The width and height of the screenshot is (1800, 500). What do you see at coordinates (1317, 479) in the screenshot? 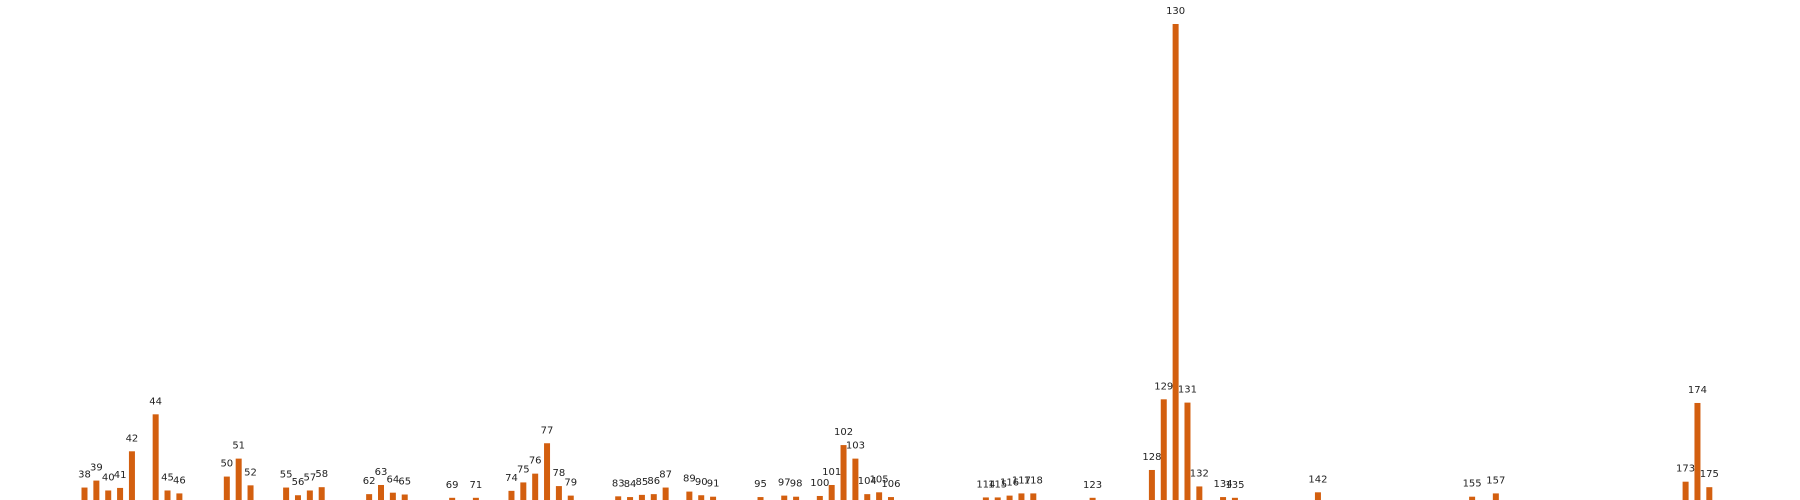
I see `bar-label-142: 142` at bounding box center [1317, 479].